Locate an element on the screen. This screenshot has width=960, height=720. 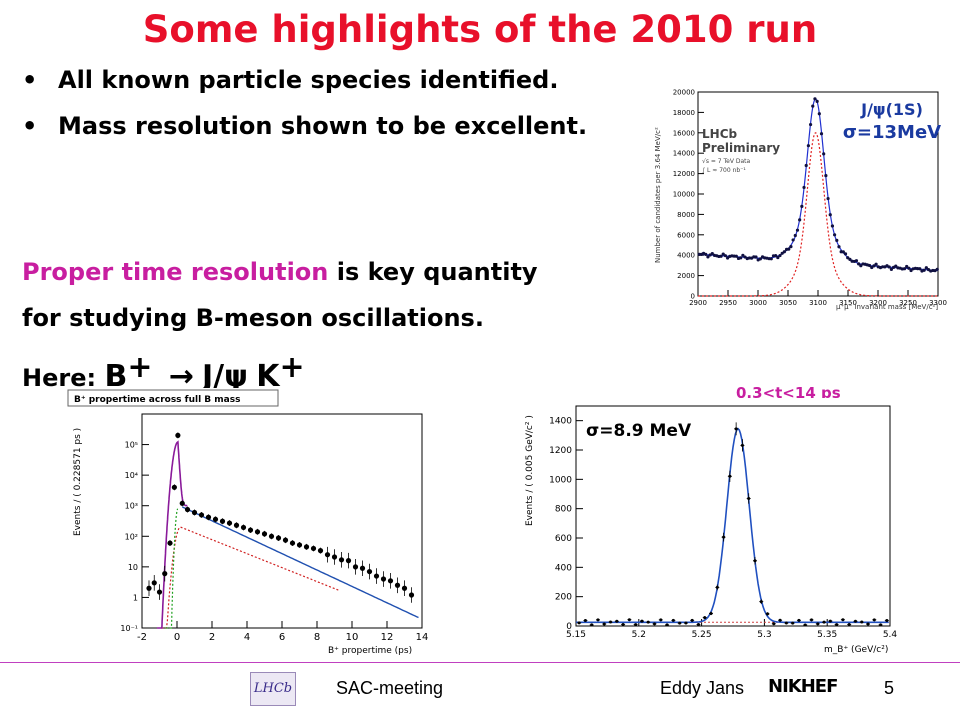
b-mass-ytick-label: 200 is located at coordinates (563, 598).